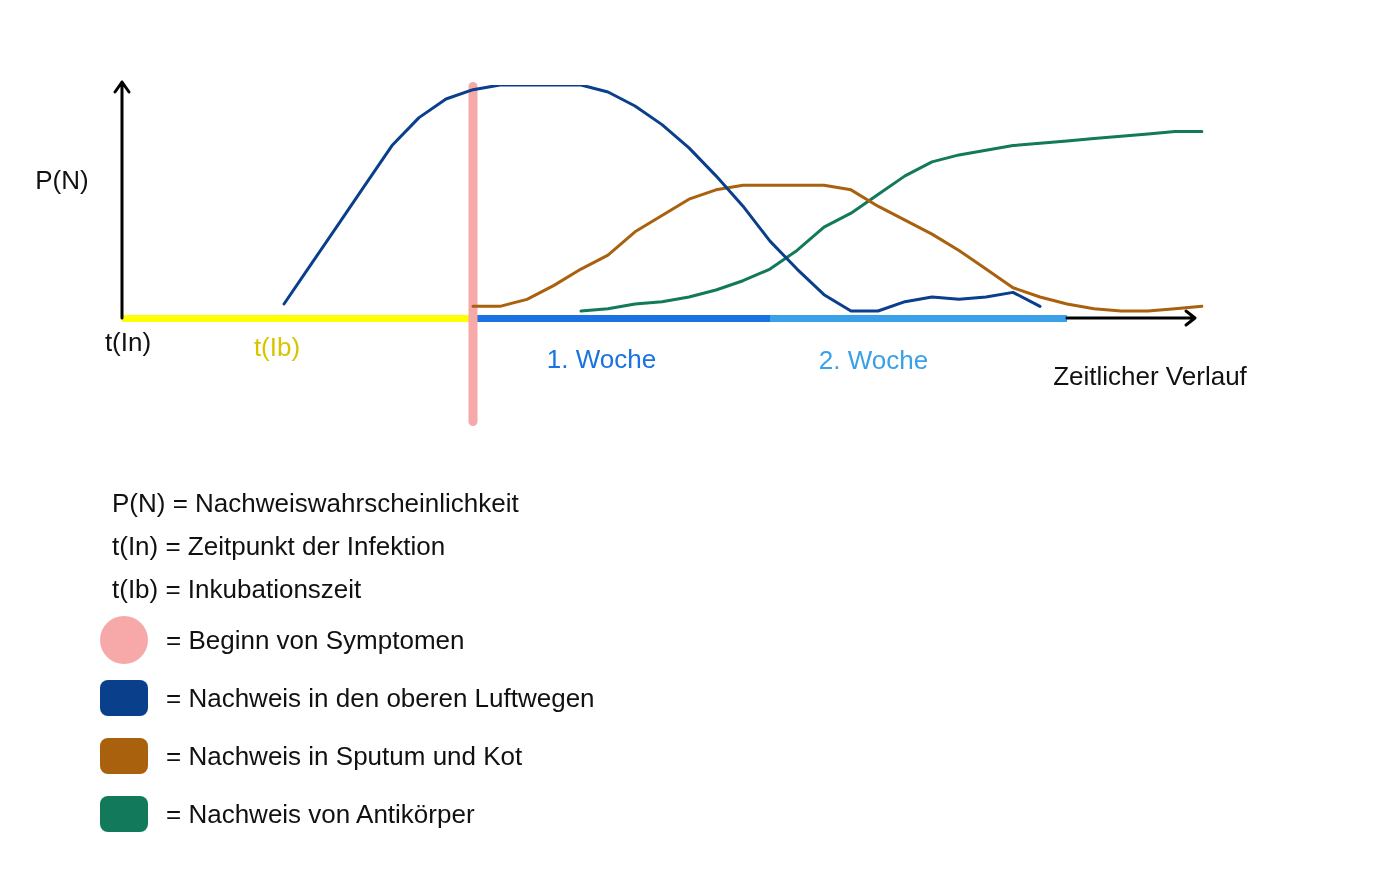 The image size is (1390, 880). Describe the element at coordinates (380, 698) in the screenshot. I see `legend-label: = Nachweis in den oberen Luftwegen` at that location.